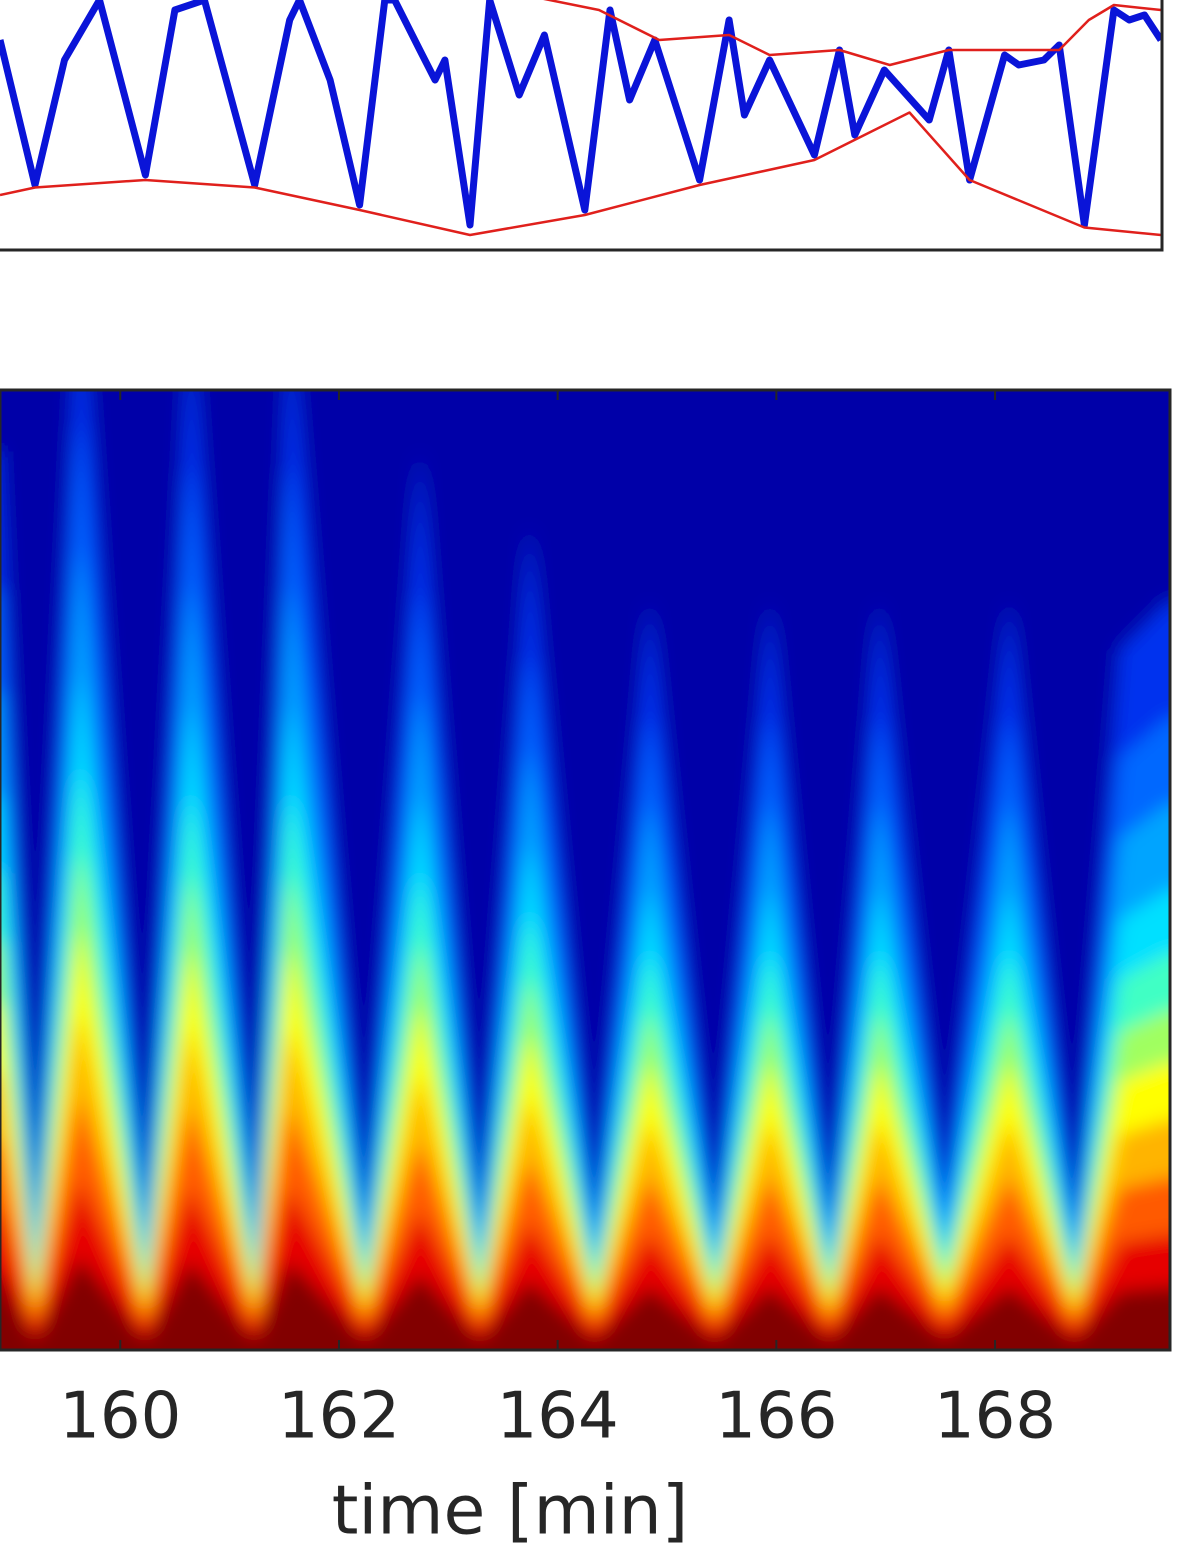 The height and width of the screenshot is (1553, 1196). What do you see at coordinates (558, 1417) in the screenshot?
I see `x-tick-label: 164` at bounding box center [558, 1417].